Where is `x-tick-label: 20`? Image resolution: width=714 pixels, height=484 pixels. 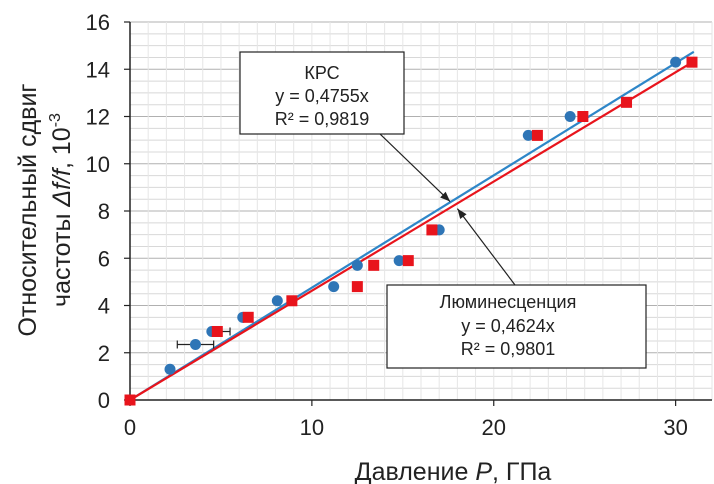
x-tick-label: 20 is located at coordinates (494, 427).